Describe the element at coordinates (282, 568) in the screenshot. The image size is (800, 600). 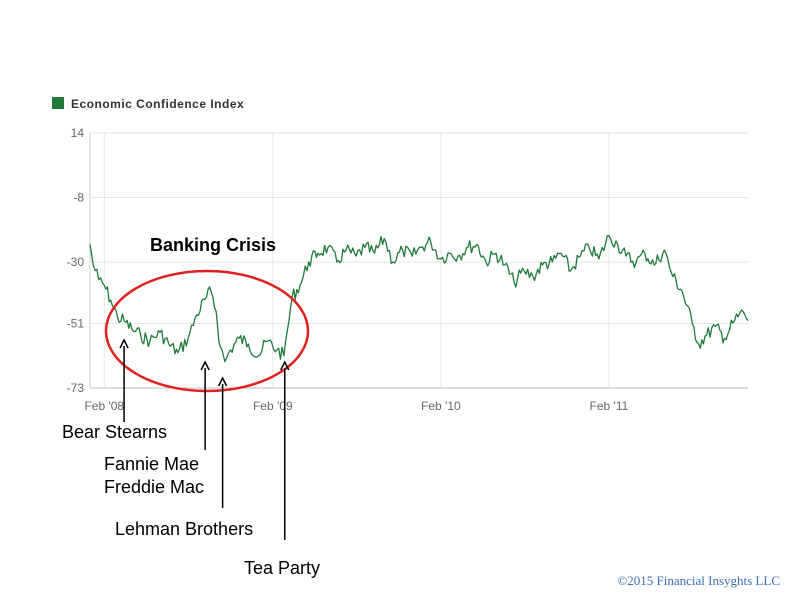
I see `annotation-label: Tea Party` at that location.